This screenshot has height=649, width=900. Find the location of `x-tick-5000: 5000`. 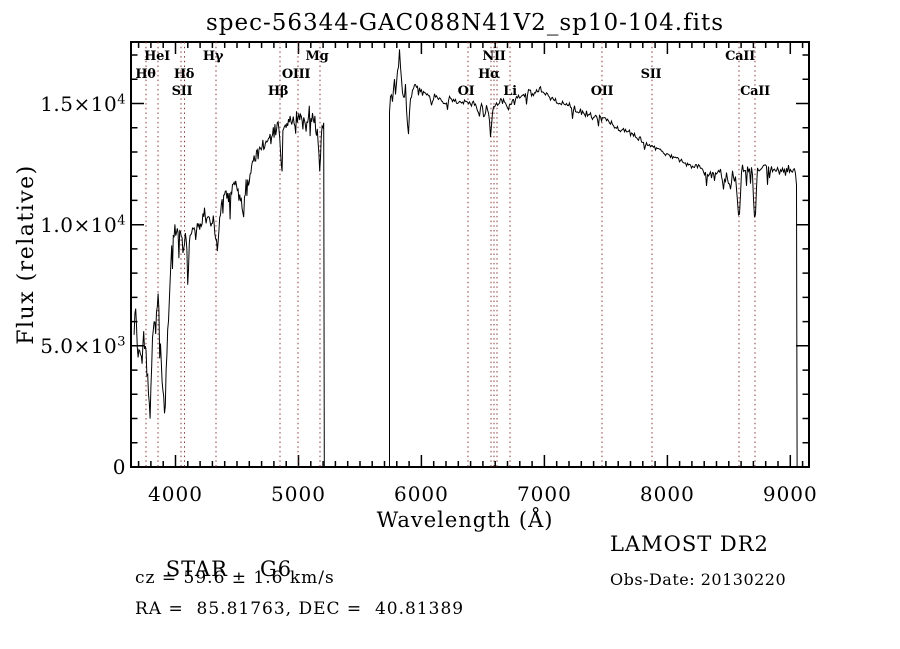

x-tick-5000: 5000 is located at coordinates (298, 494).